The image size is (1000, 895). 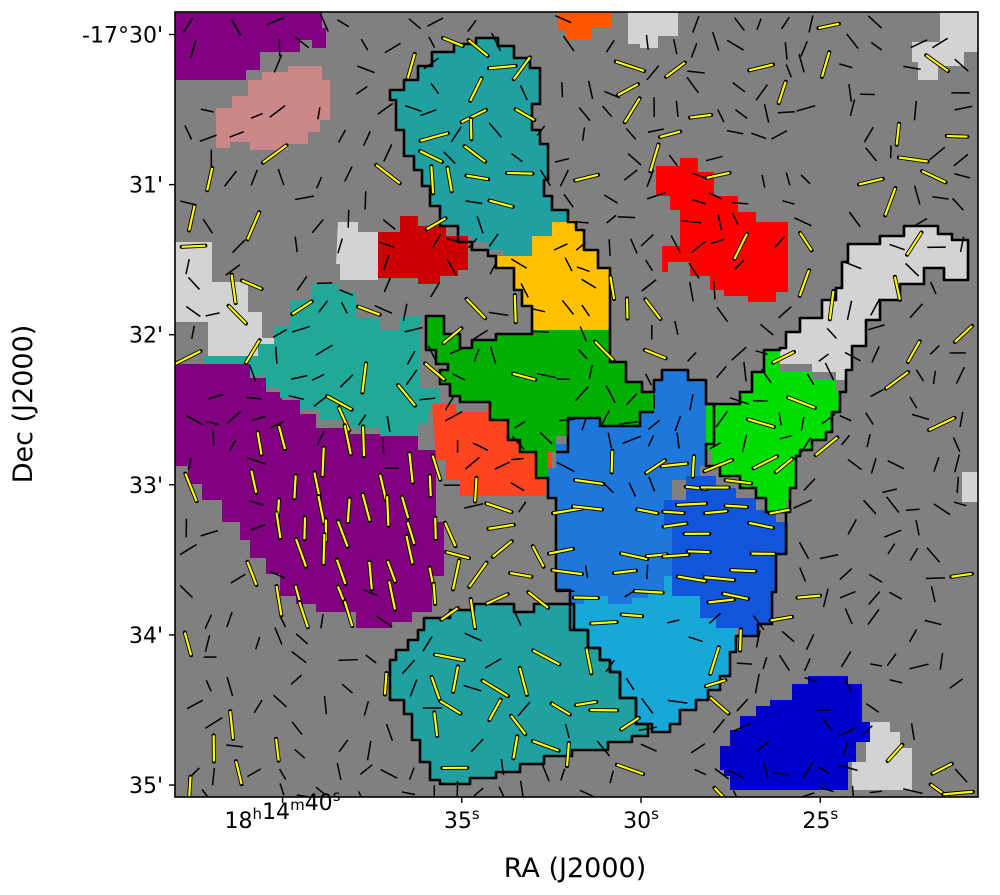 I want to click on y-tick-label: 31', so click(x=146, y=186).